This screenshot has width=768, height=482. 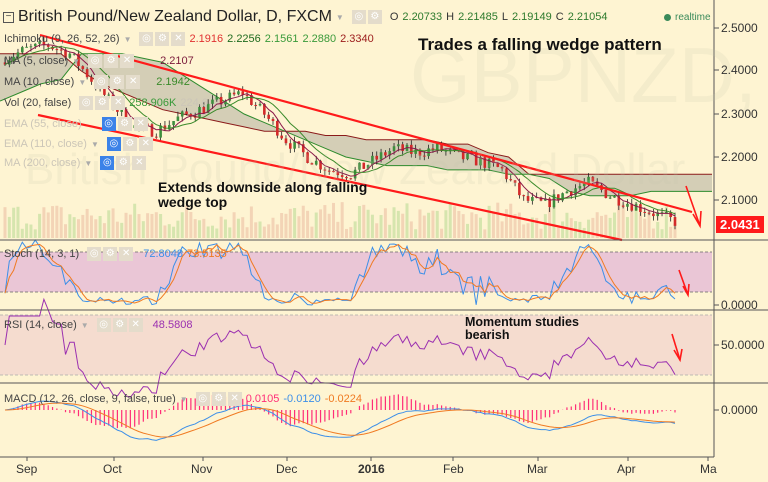 I want to click on ma10-label: MA (10, close), so click(x=39, y=82).